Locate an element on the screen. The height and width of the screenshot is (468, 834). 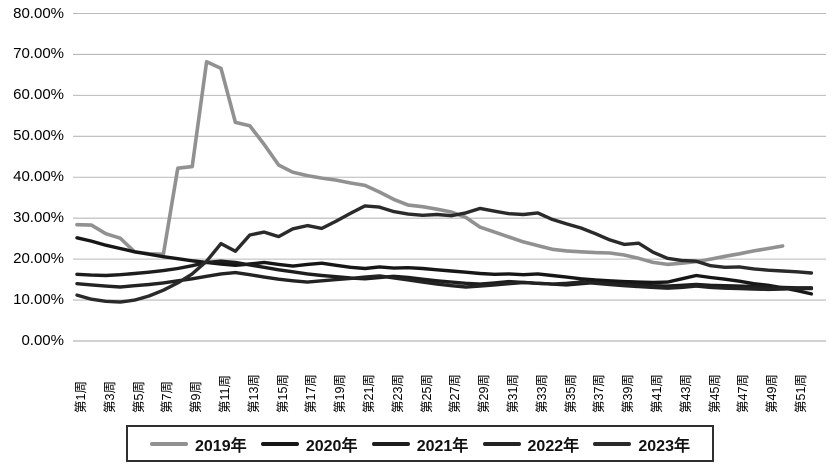
legend-line-swatch-2023年 is located at coordinates (612, 443).